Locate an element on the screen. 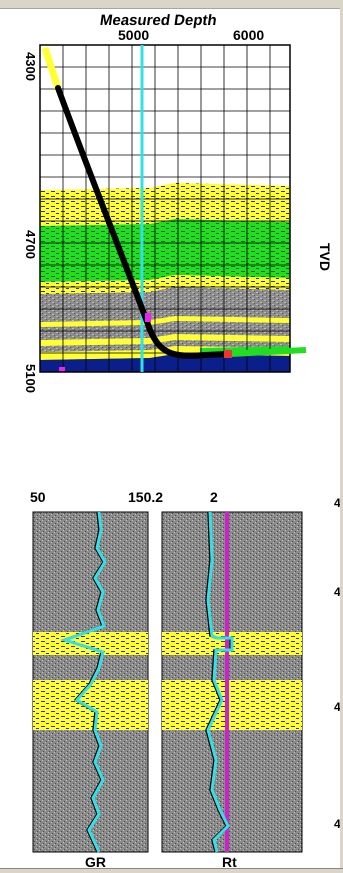 This screenshot has width=343, height=873. tvd-tick-4300: 4300 is located at coordinates (30, 66).